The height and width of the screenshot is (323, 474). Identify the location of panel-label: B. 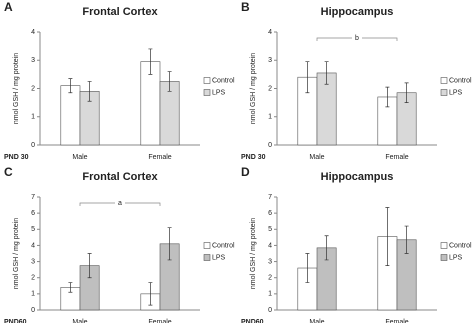
(245, 7).